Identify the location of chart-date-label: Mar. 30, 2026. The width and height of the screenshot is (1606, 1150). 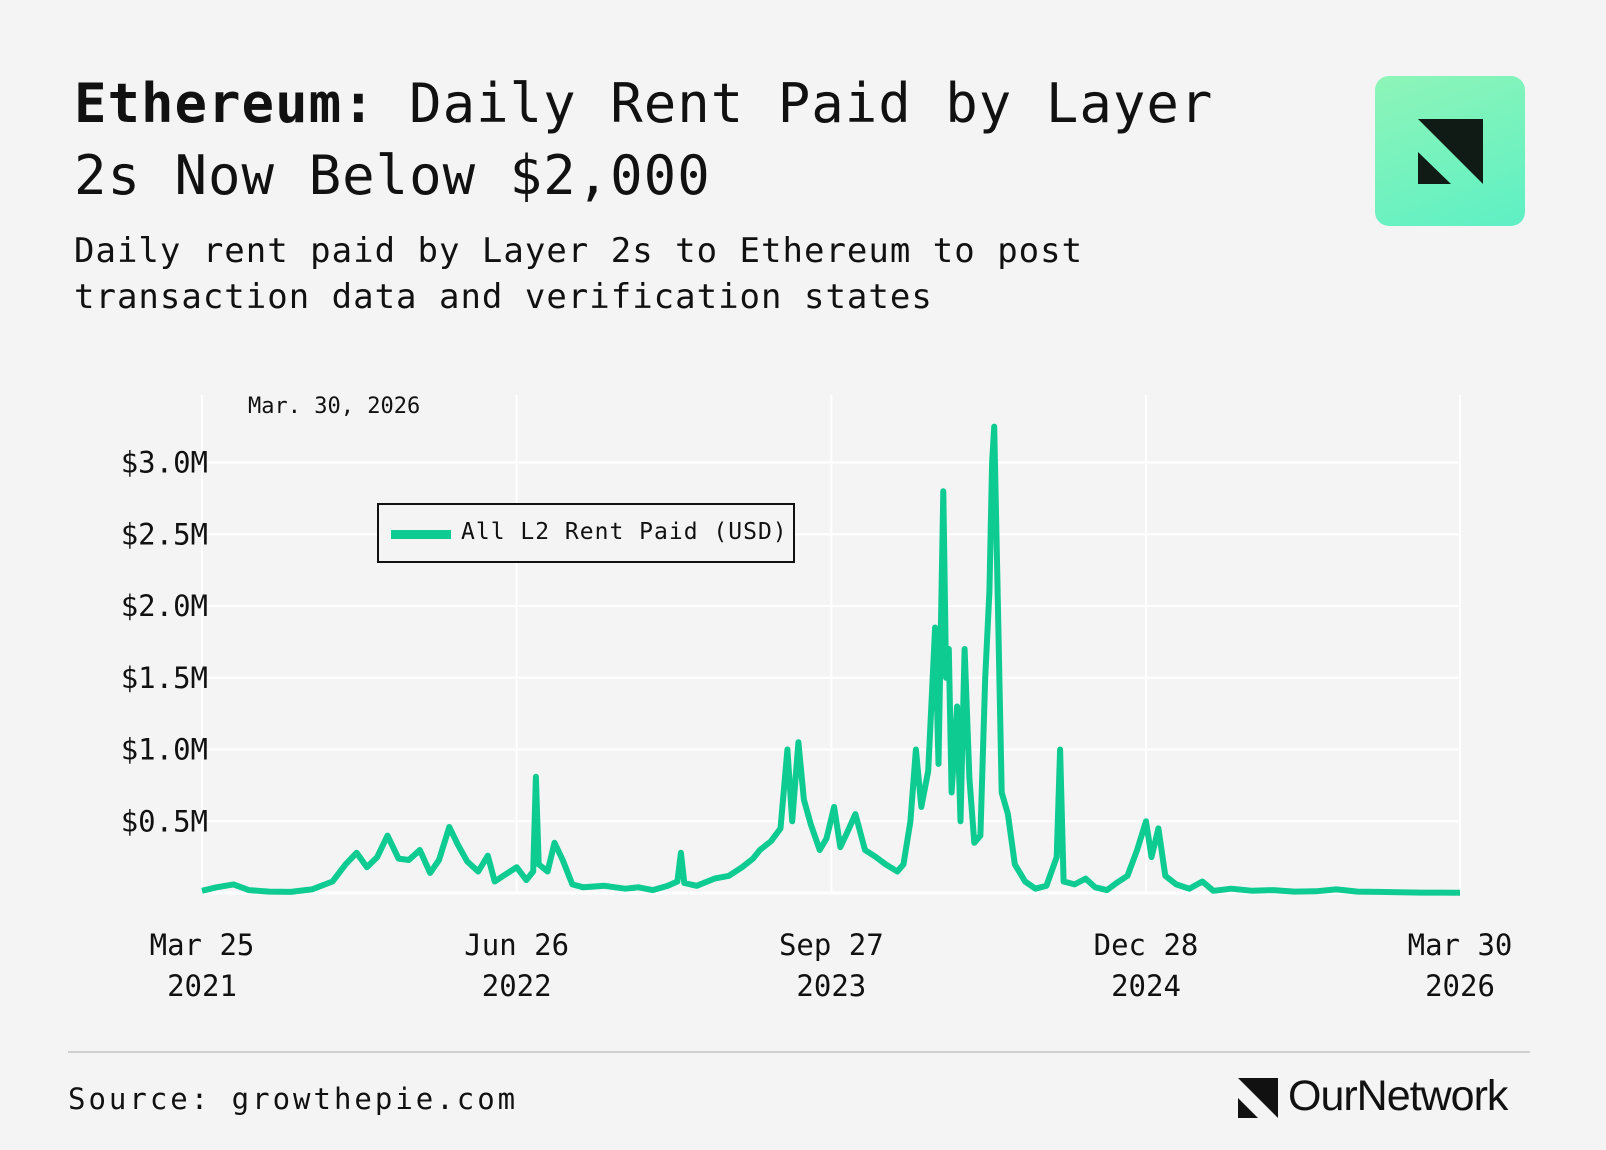
(334, 406).